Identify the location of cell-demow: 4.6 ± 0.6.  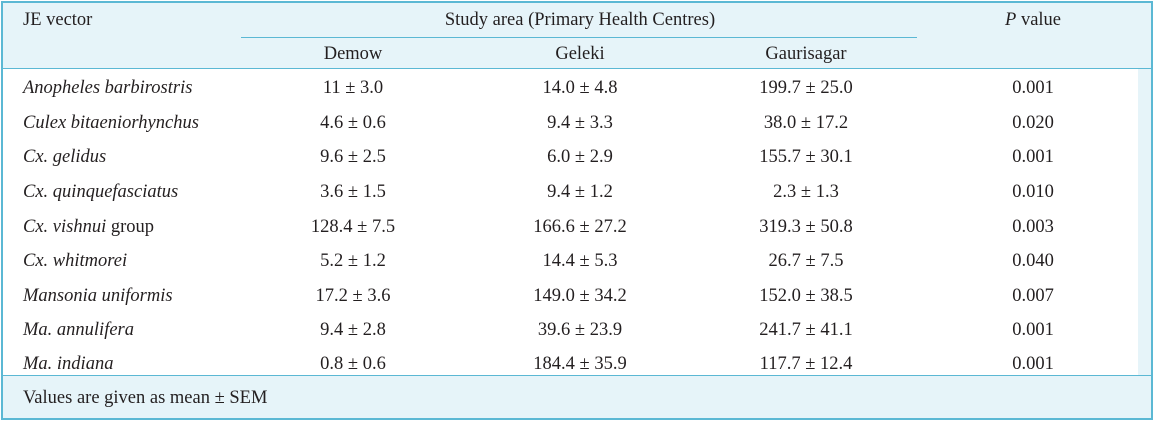
(353, 123).